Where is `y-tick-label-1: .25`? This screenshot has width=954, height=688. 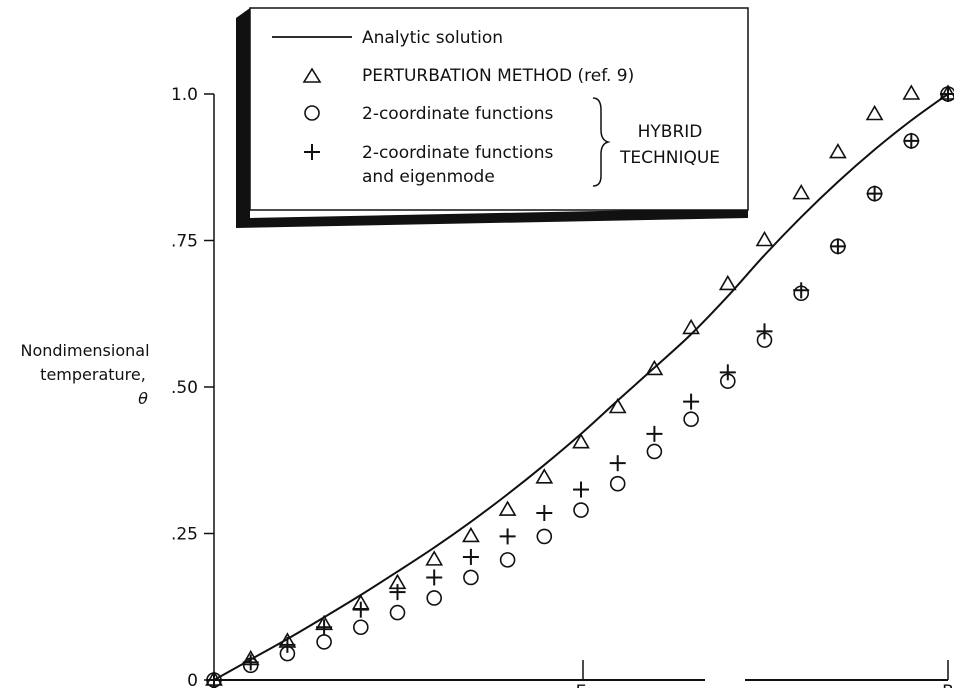
y-tick-label-1: .25 is located at coordinates (184, 535).